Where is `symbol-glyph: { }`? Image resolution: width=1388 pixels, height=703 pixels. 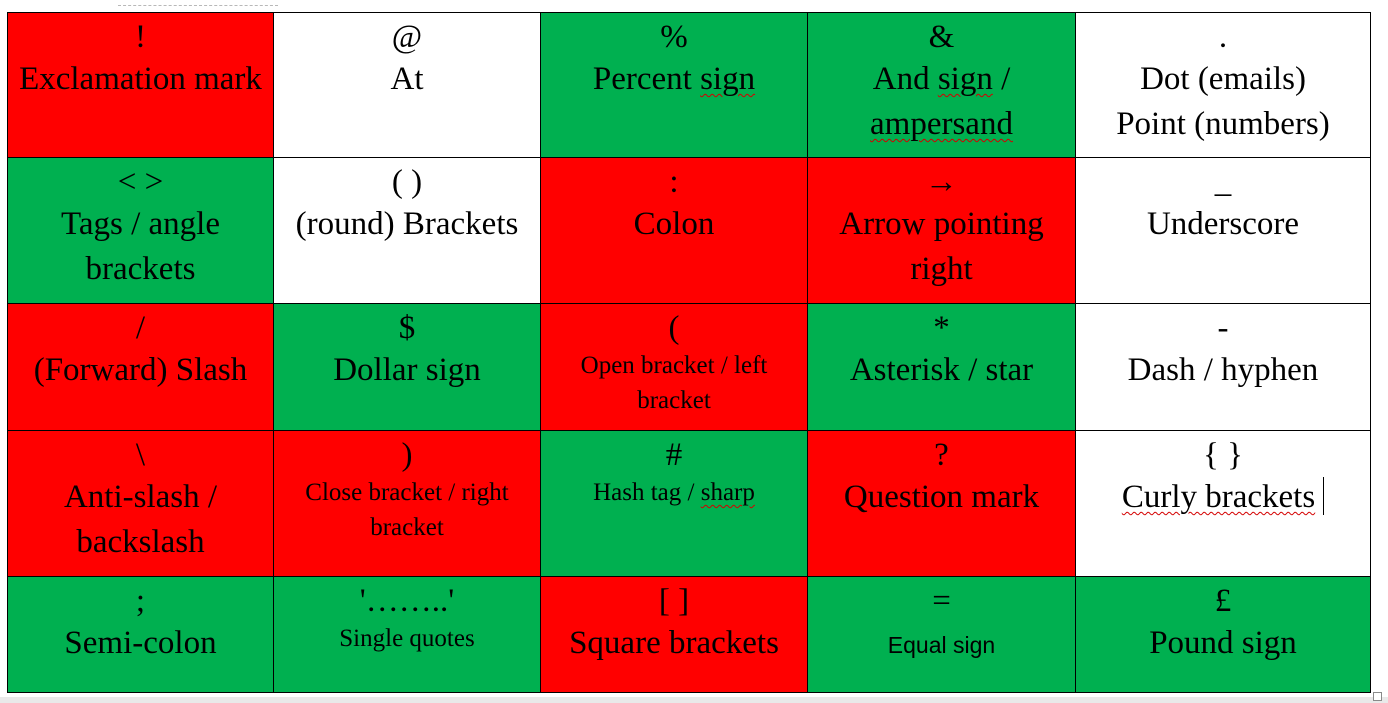
symbol-glyph: { } is located at coordinates (1223, 455).